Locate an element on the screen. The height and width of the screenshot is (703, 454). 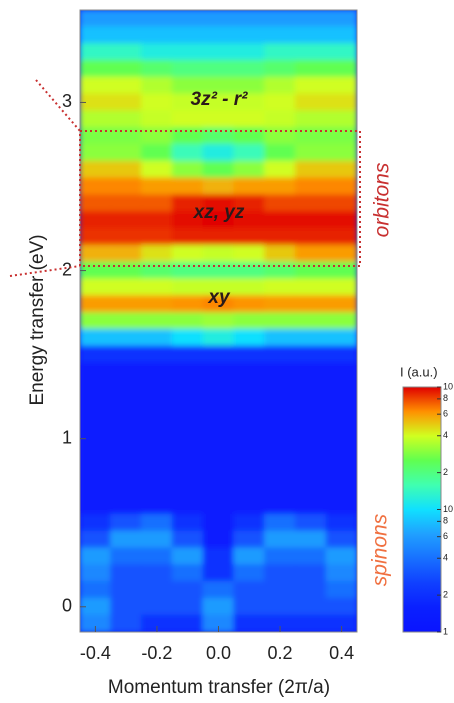
annotation: xz, yz is located at coordinates (219, 212).